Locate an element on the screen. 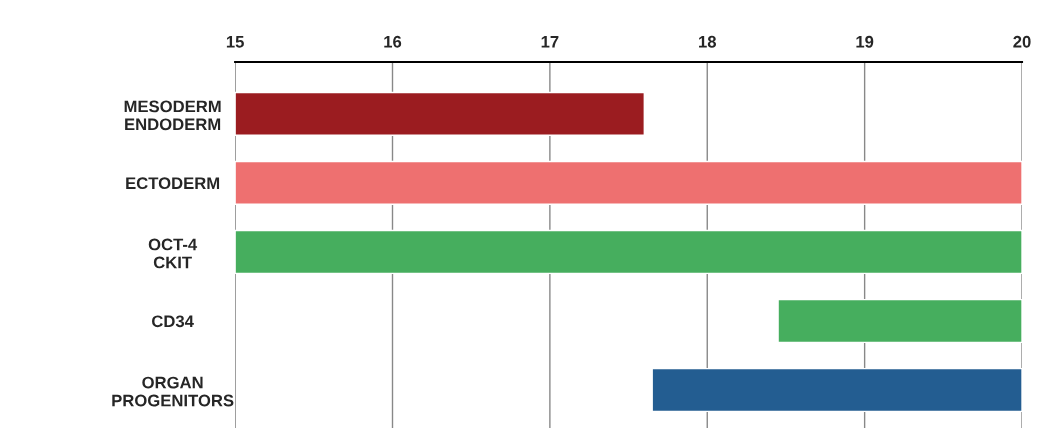 Image resolution: width=1045 pixels, height=428 pixels. y-tick-label: OCT-4 CKIT is located at coordinates (173, 253).